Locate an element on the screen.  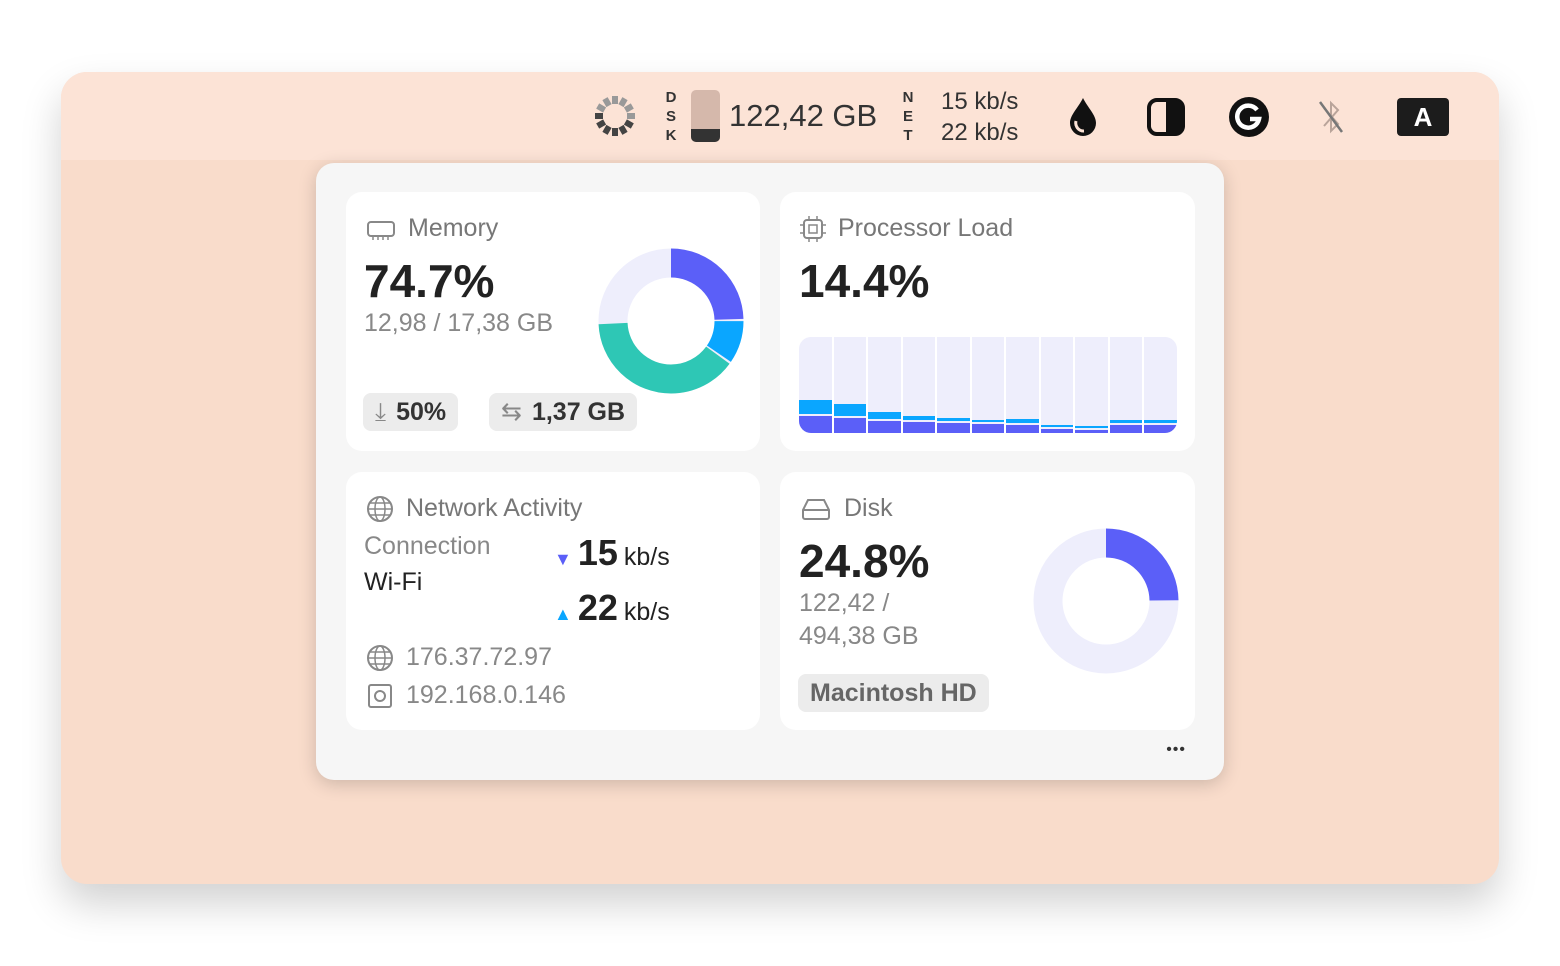
disk-usage-used: 122,42 / is located at coordinates (844, 603).